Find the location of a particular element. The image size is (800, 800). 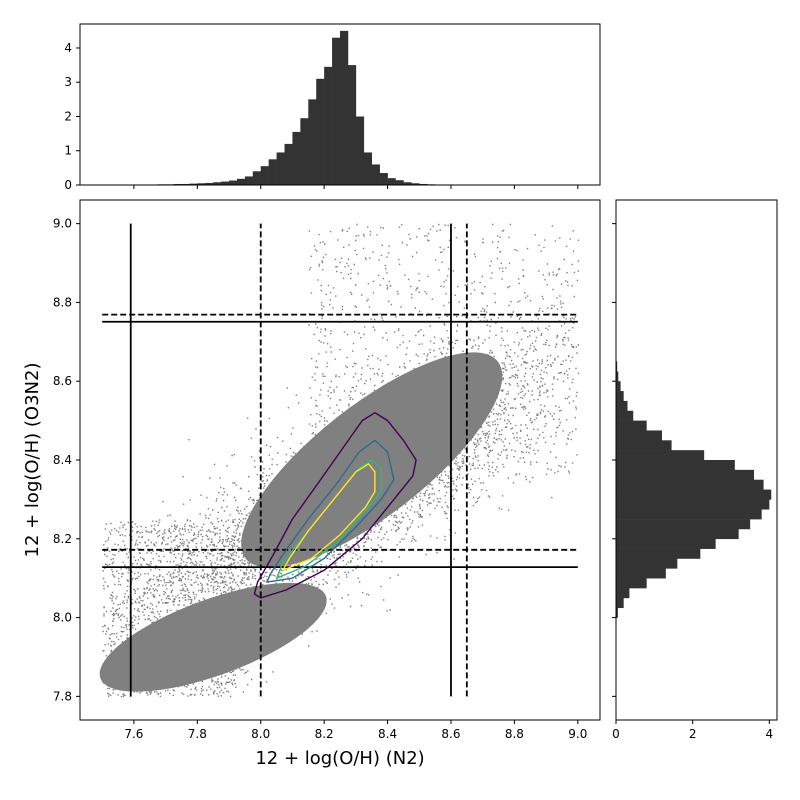

y-tick-label: 8.6 is located at coordinates (62, 381).